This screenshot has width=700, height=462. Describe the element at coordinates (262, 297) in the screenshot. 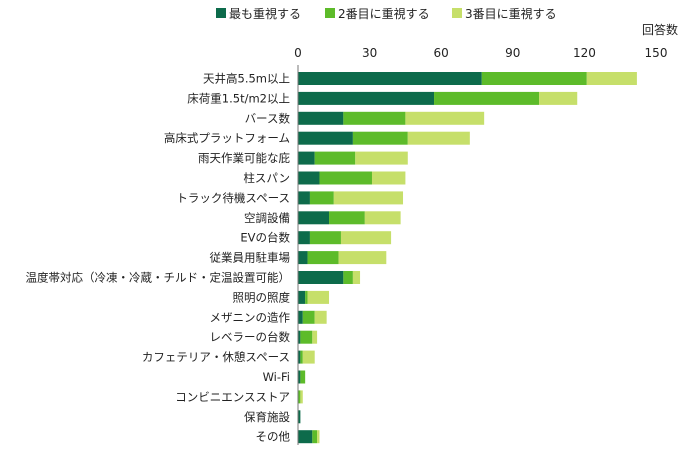

I see `category-label: 照明の照度` at that location.